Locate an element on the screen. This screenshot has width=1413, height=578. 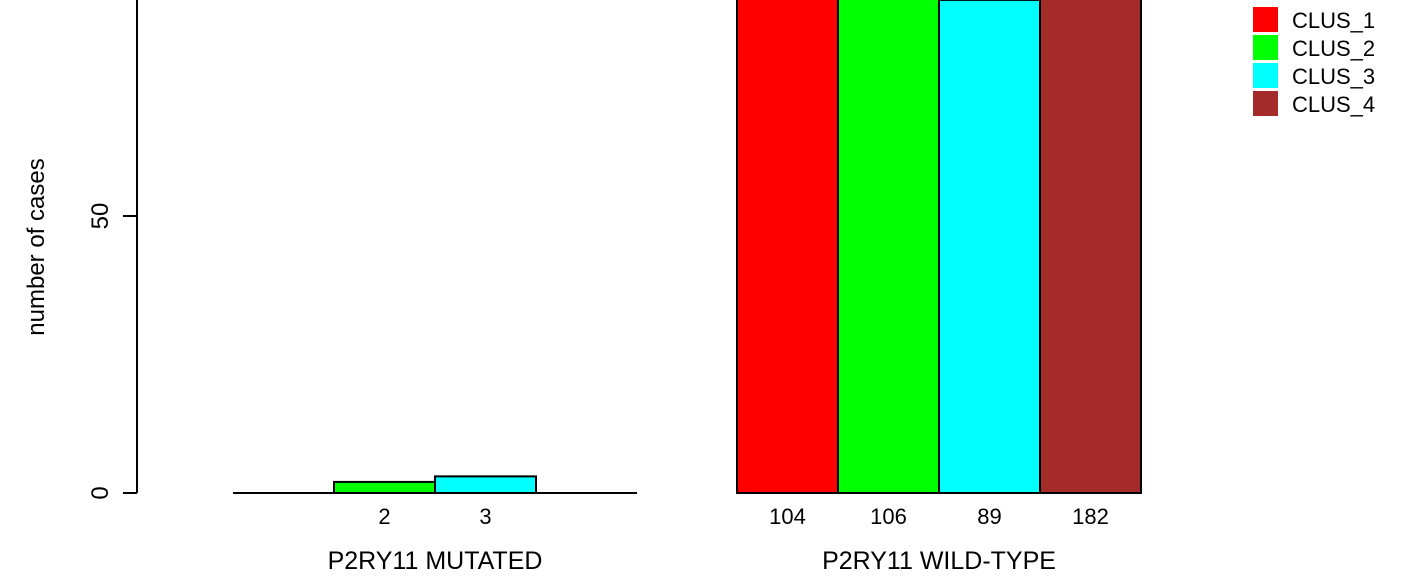
group-labels: P2RY11 MUTATED P2RY11 WILD-TYPE is located at coordinates (692, 561).